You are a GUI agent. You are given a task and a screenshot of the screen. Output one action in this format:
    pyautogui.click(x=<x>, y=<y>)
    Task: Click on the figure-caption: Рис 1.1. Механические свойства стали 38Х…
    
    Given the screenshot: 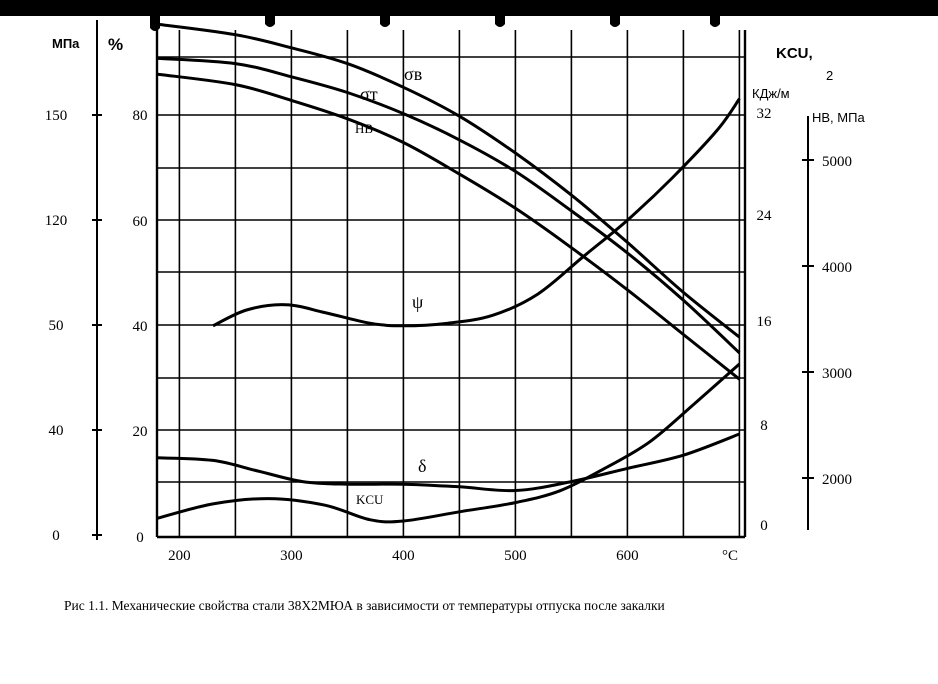 What is the action you would take?
    pyautogui.click(x=364, y=605)
    